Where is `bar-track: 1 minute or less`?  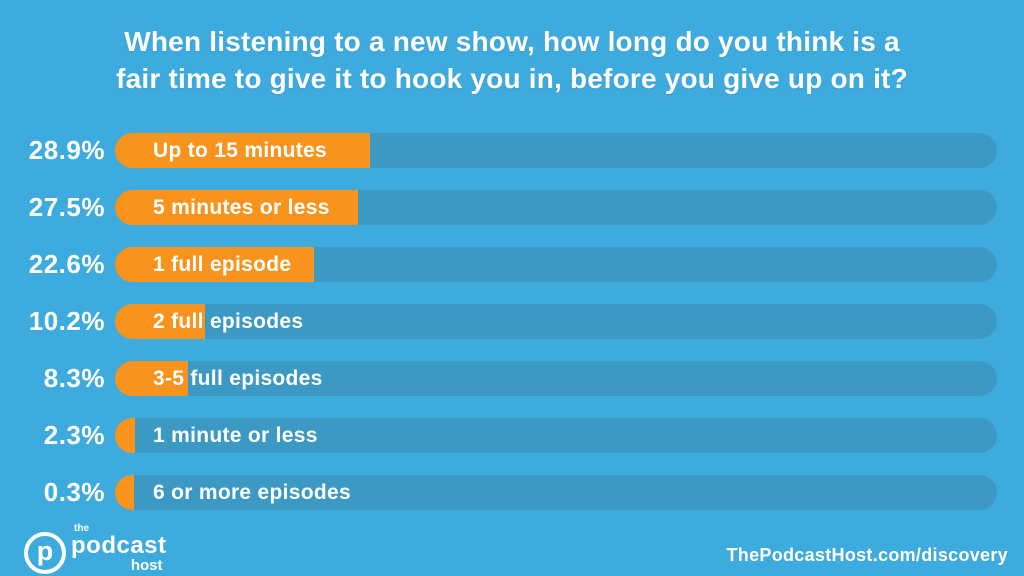
bar-track: 1 minute or less is located at coordinates (556, 435).